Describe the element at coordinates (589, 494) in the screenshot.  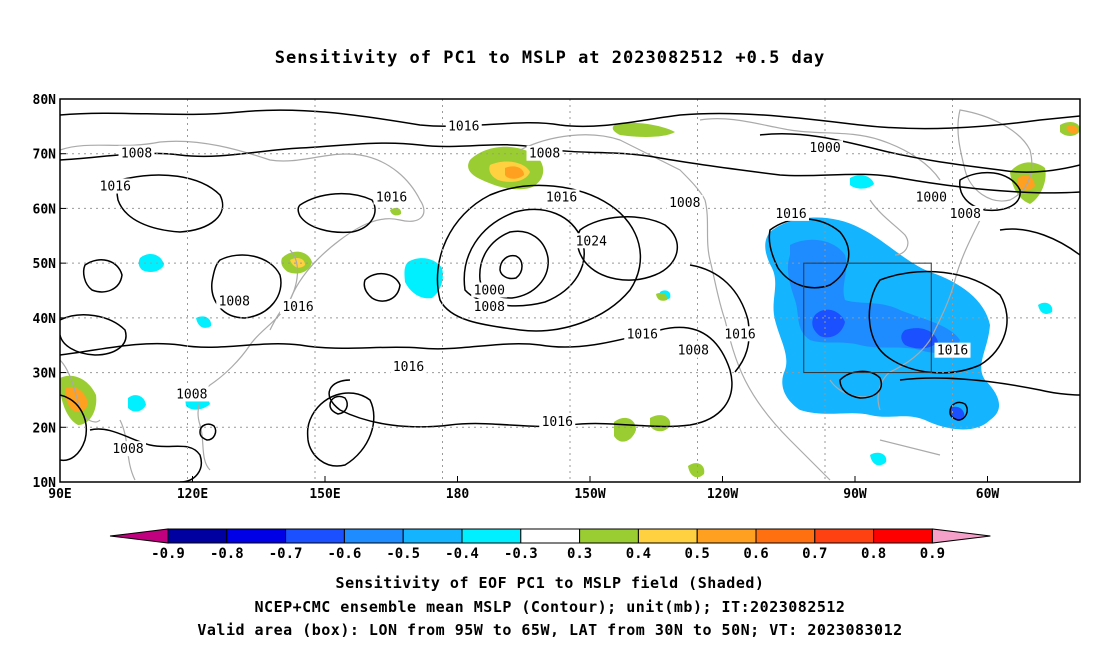
I see `lon-label: 150W` at that location.